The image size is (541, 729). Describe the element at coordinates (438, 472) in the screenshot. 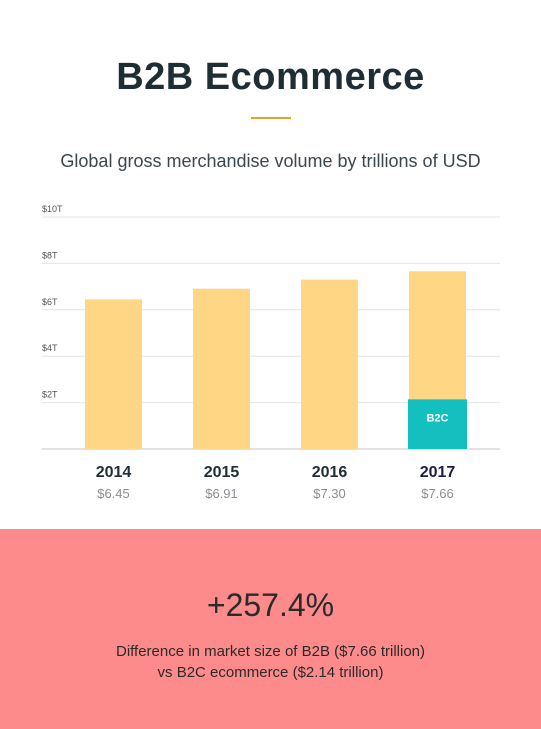

I see `x-tick-label: 2017` at that location.